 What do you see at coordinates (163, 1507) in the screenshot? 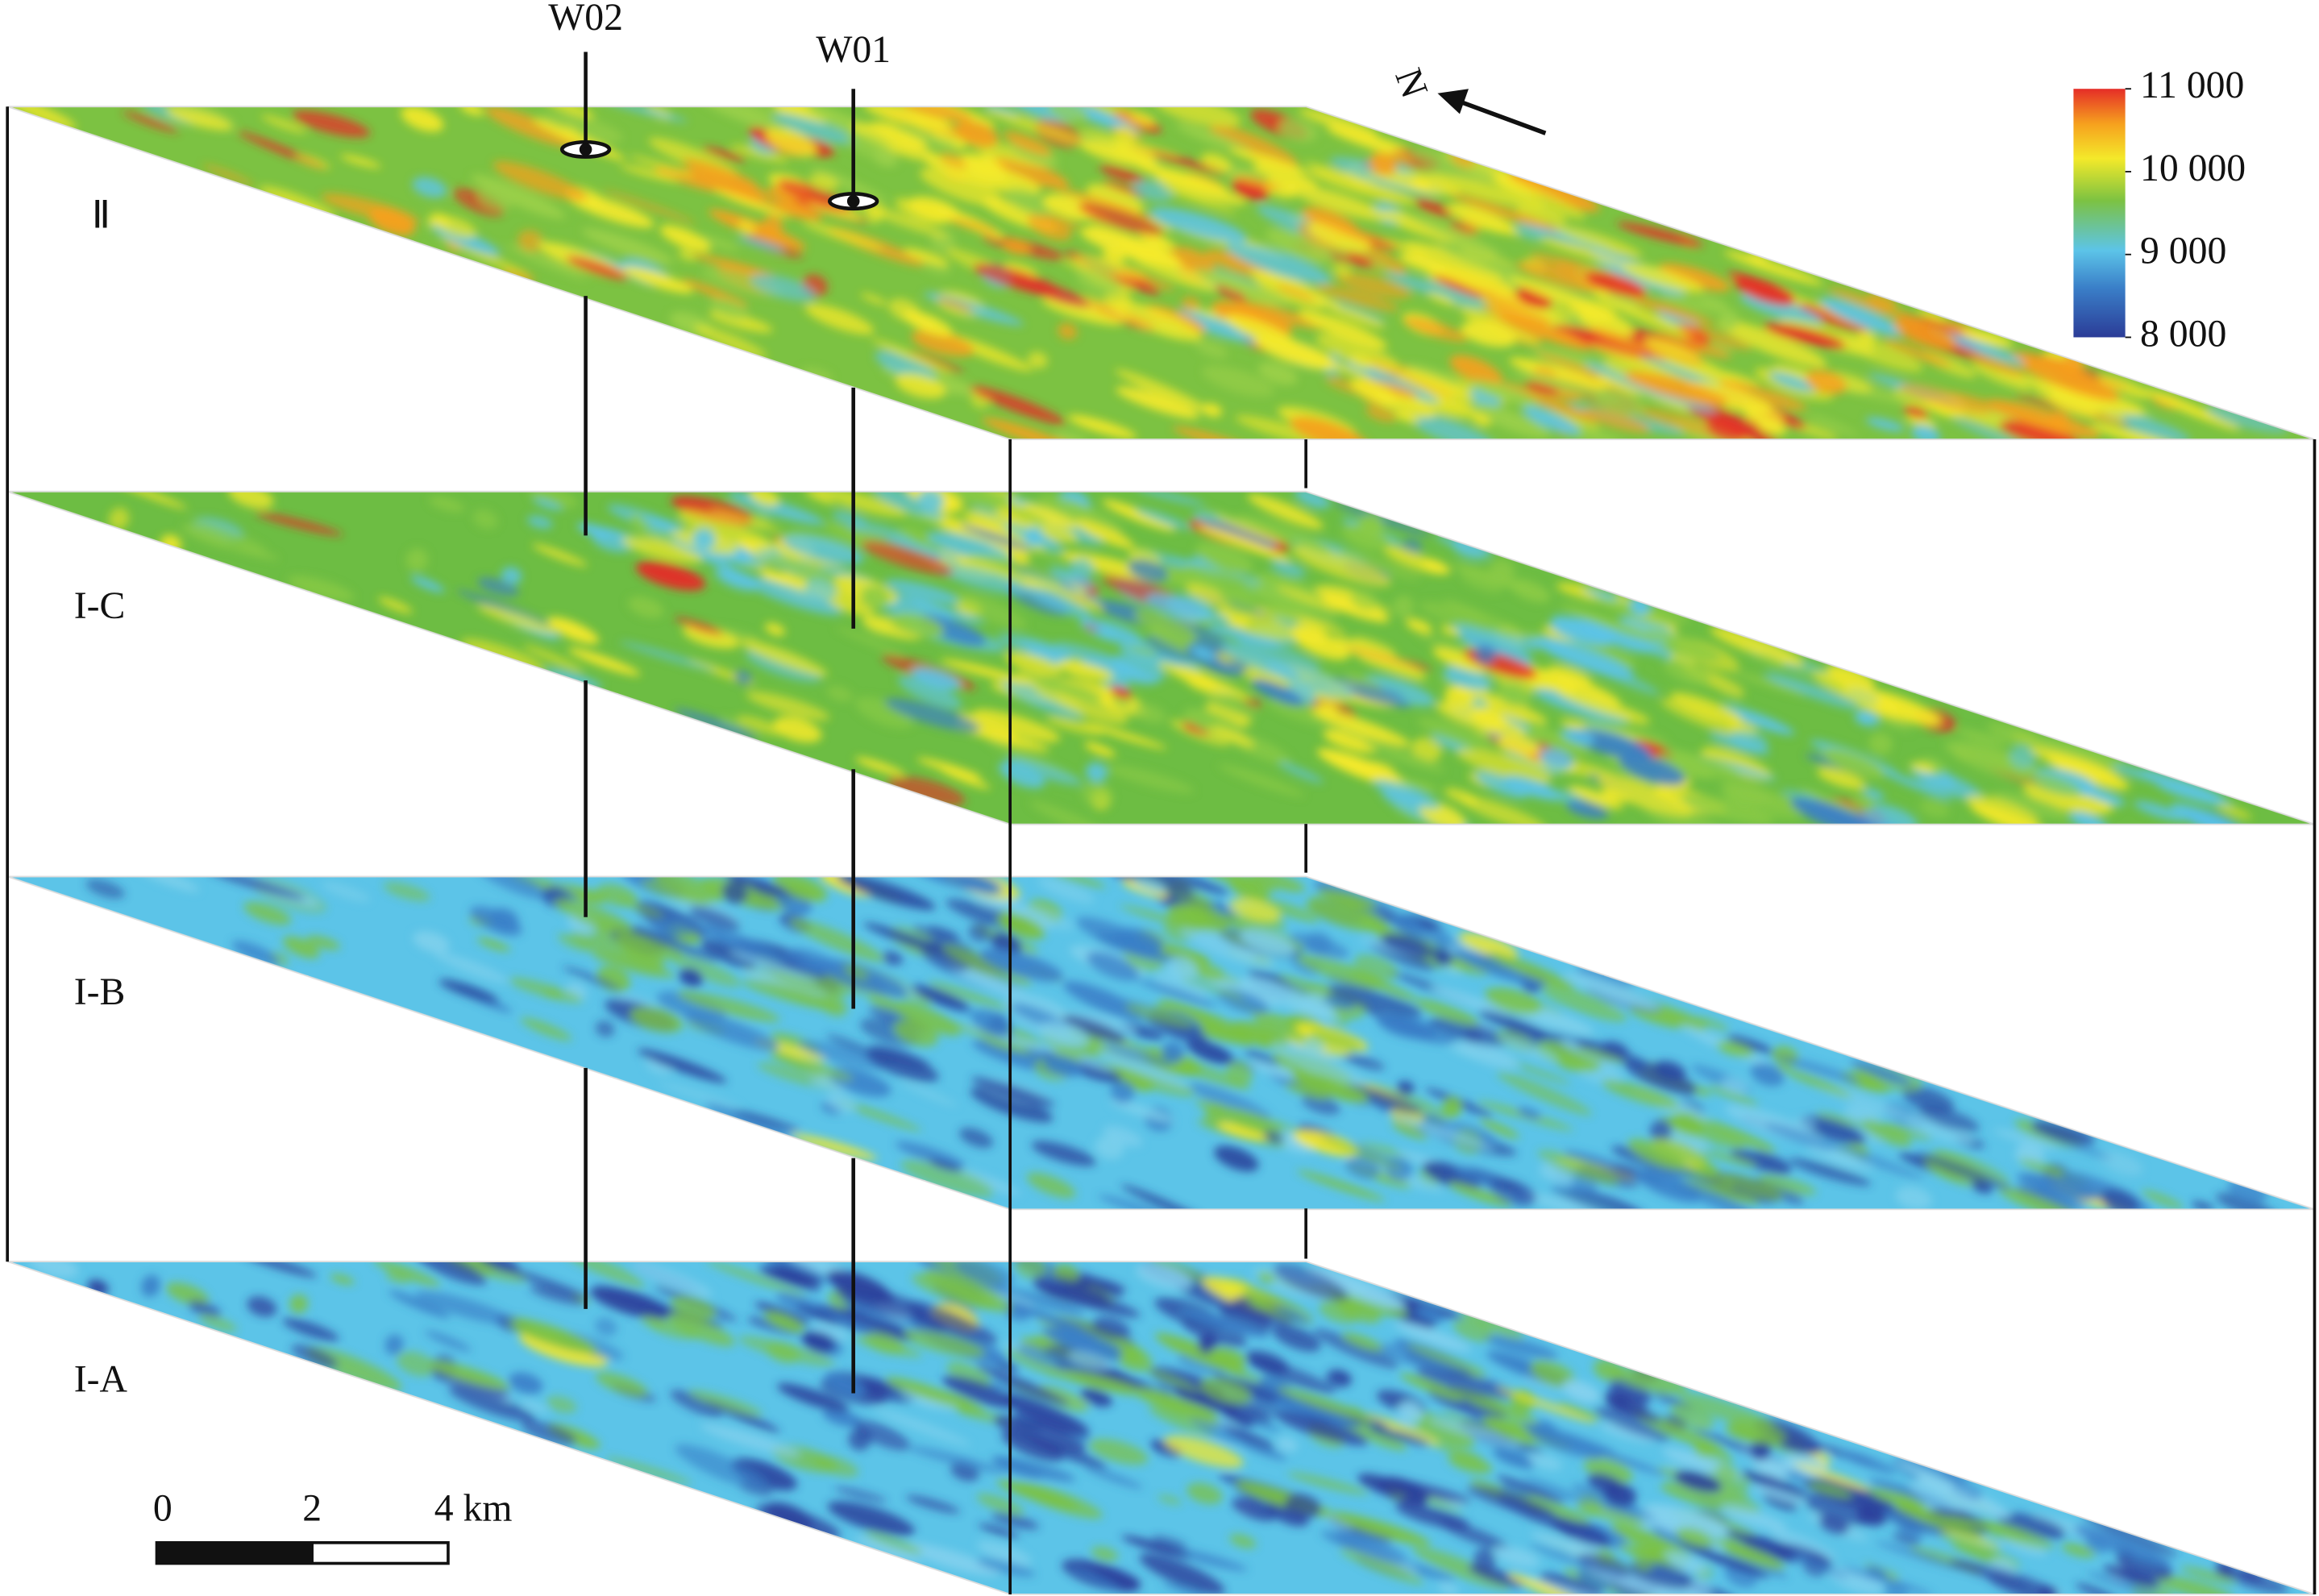
I see `scale-label: 0` at bounding box center [163, 1507].